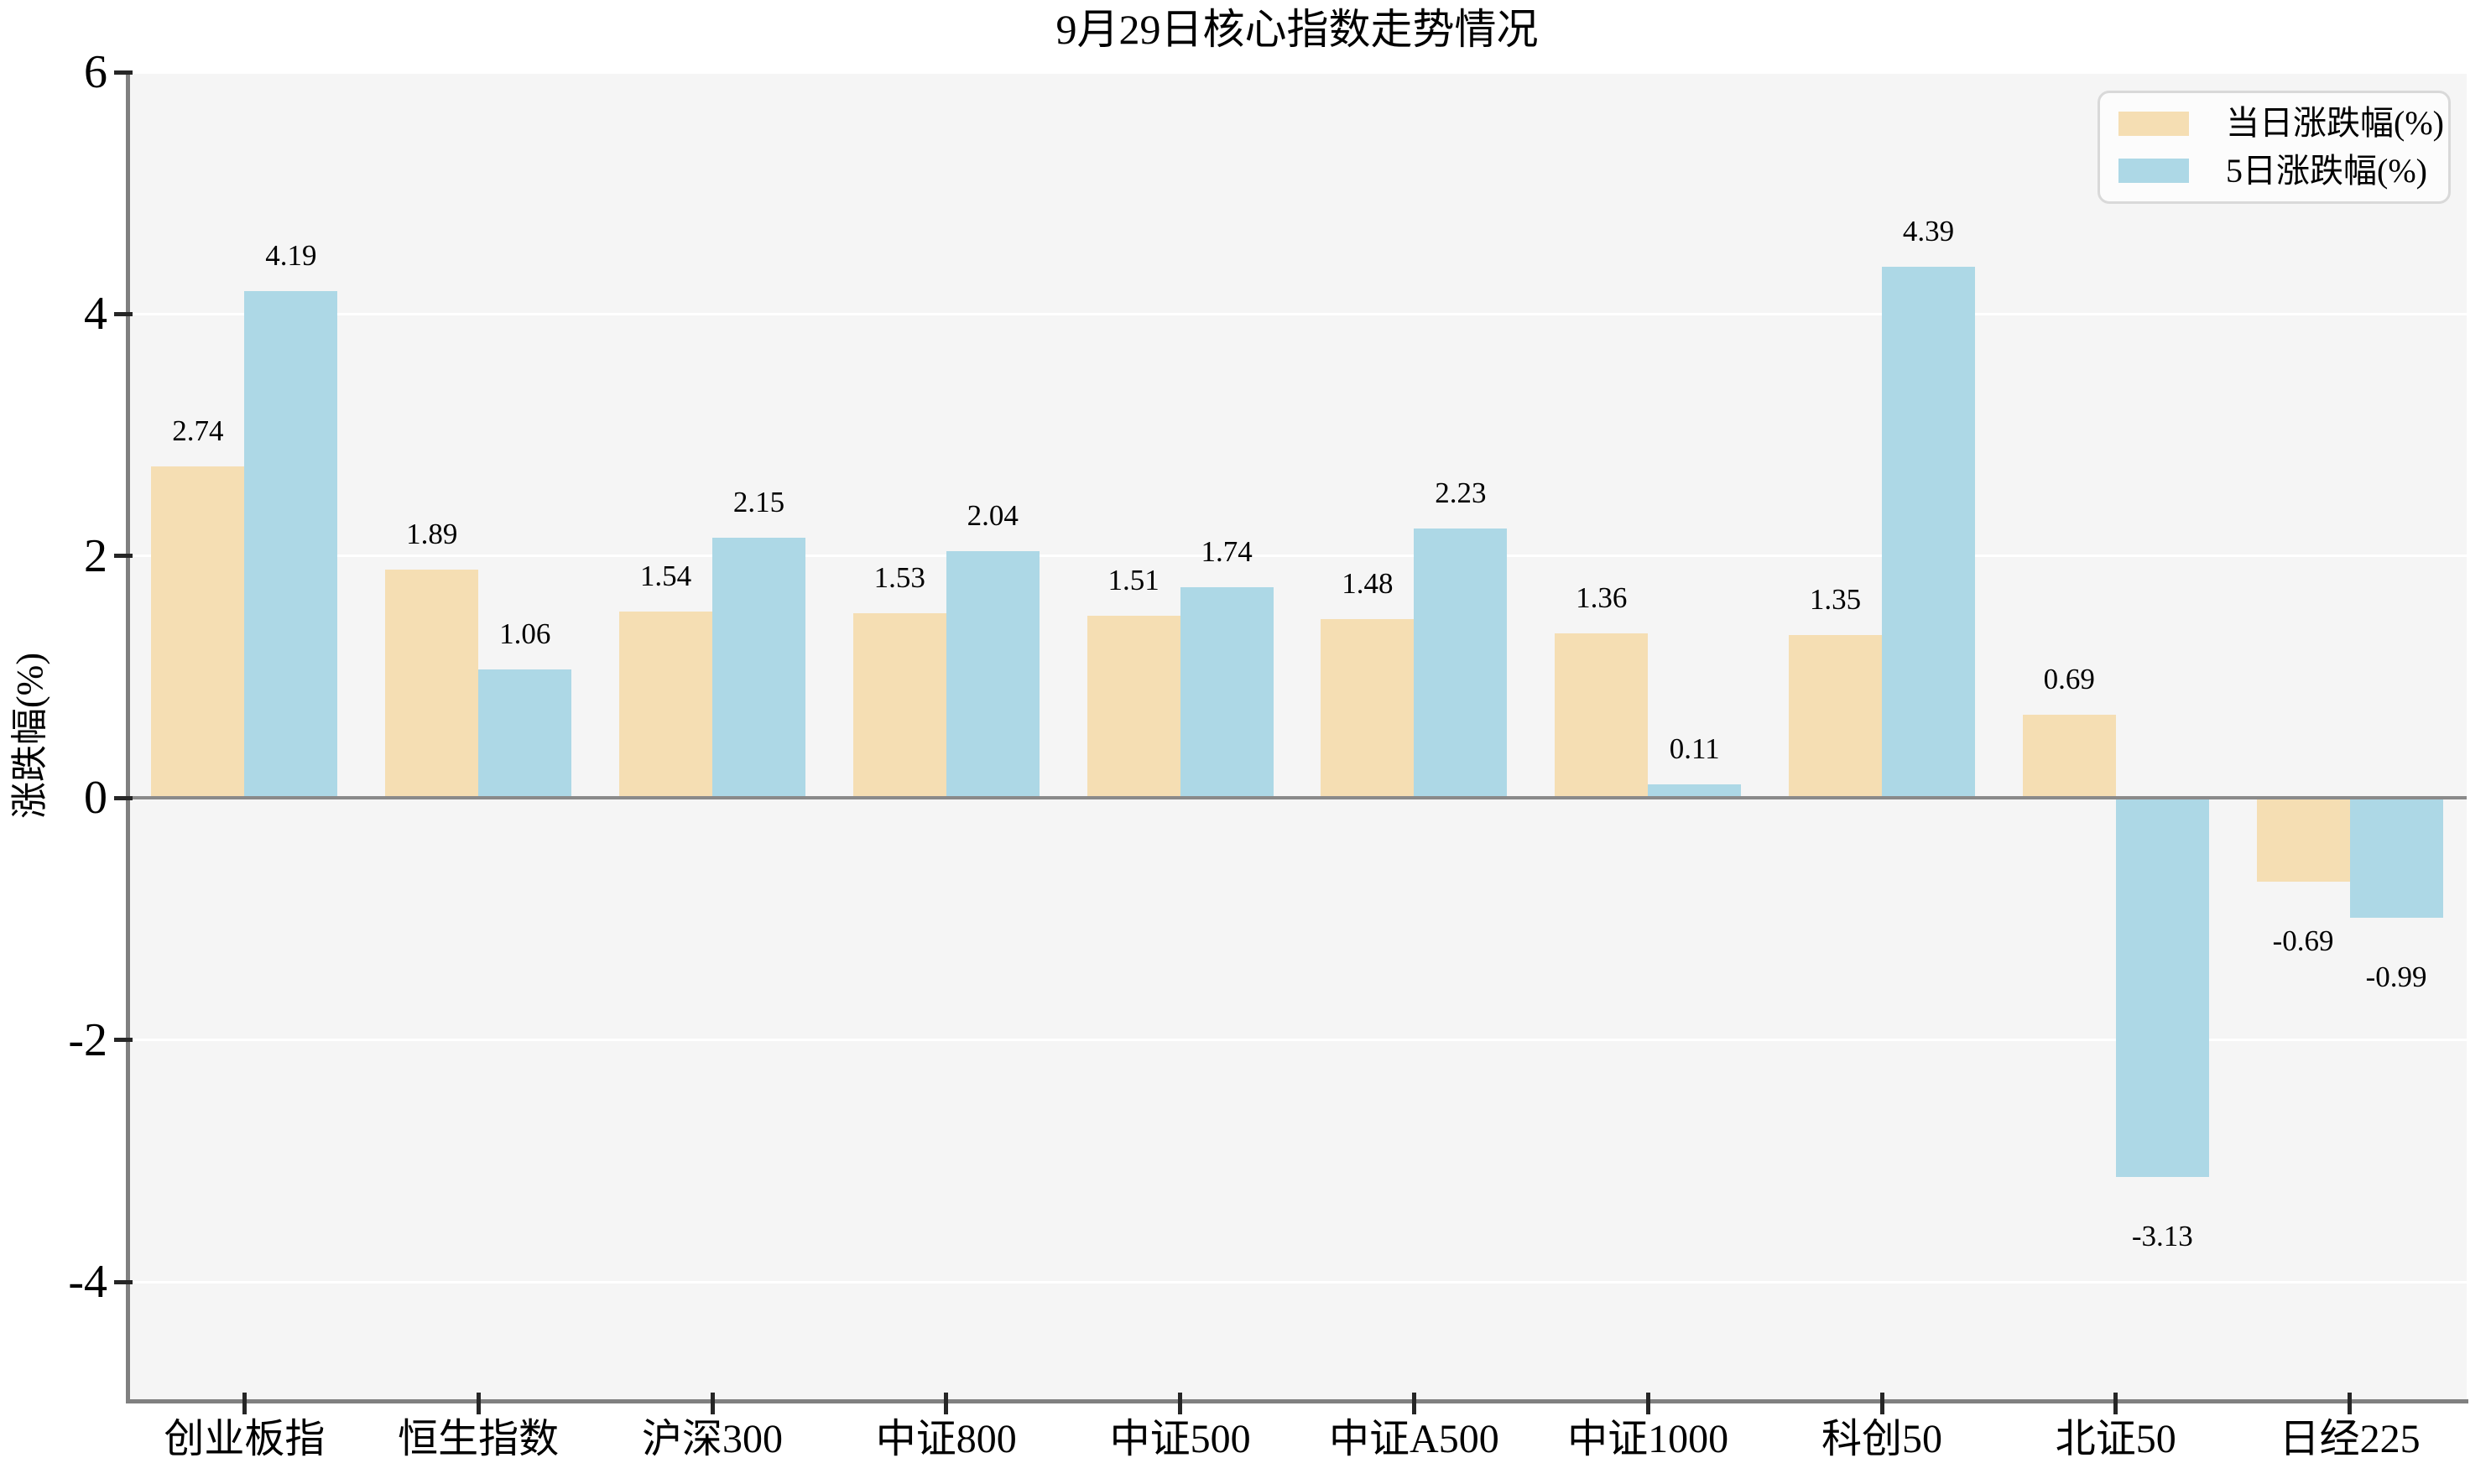 The height and width of the screenshot is (1484, 2491). What do you see at coordinates (1881, 1439) in the screenshot?
I see `x-tick-label-8: 科创50` at bounding box center [1881, 1439].